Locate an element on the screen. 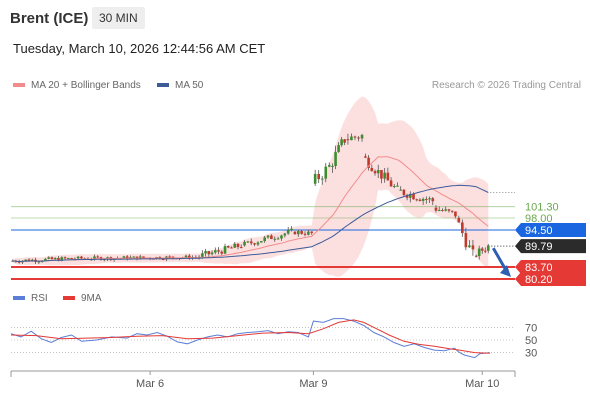  level-tag-83.70 is located at coordinates (550, 267).